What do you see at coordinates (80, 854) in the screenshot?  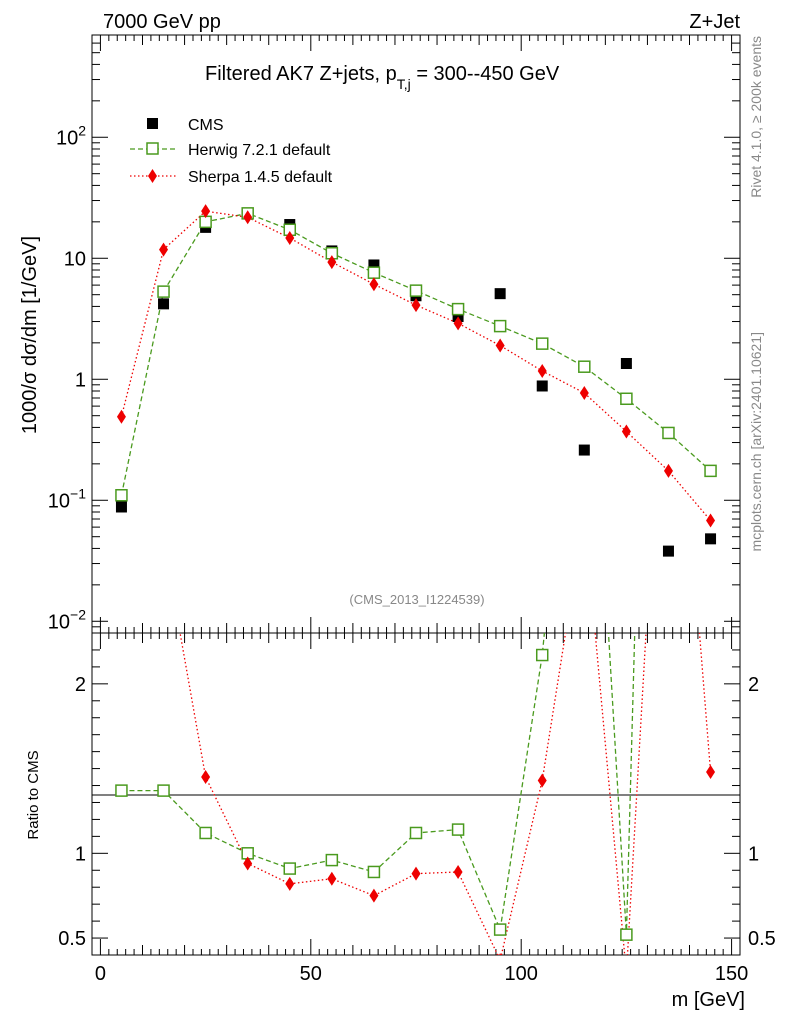 I see `ratio-tick-label-left: 1` at bounding box center [80, 854].